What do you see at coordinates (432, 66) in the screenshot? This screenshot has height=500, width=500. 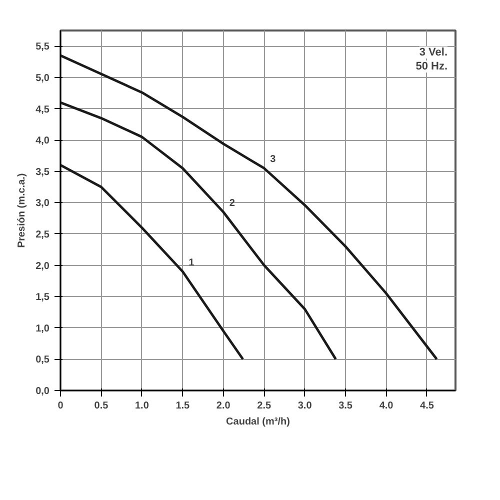 I see `annotation: 50 Hz.` at bounding box center [432, 66].